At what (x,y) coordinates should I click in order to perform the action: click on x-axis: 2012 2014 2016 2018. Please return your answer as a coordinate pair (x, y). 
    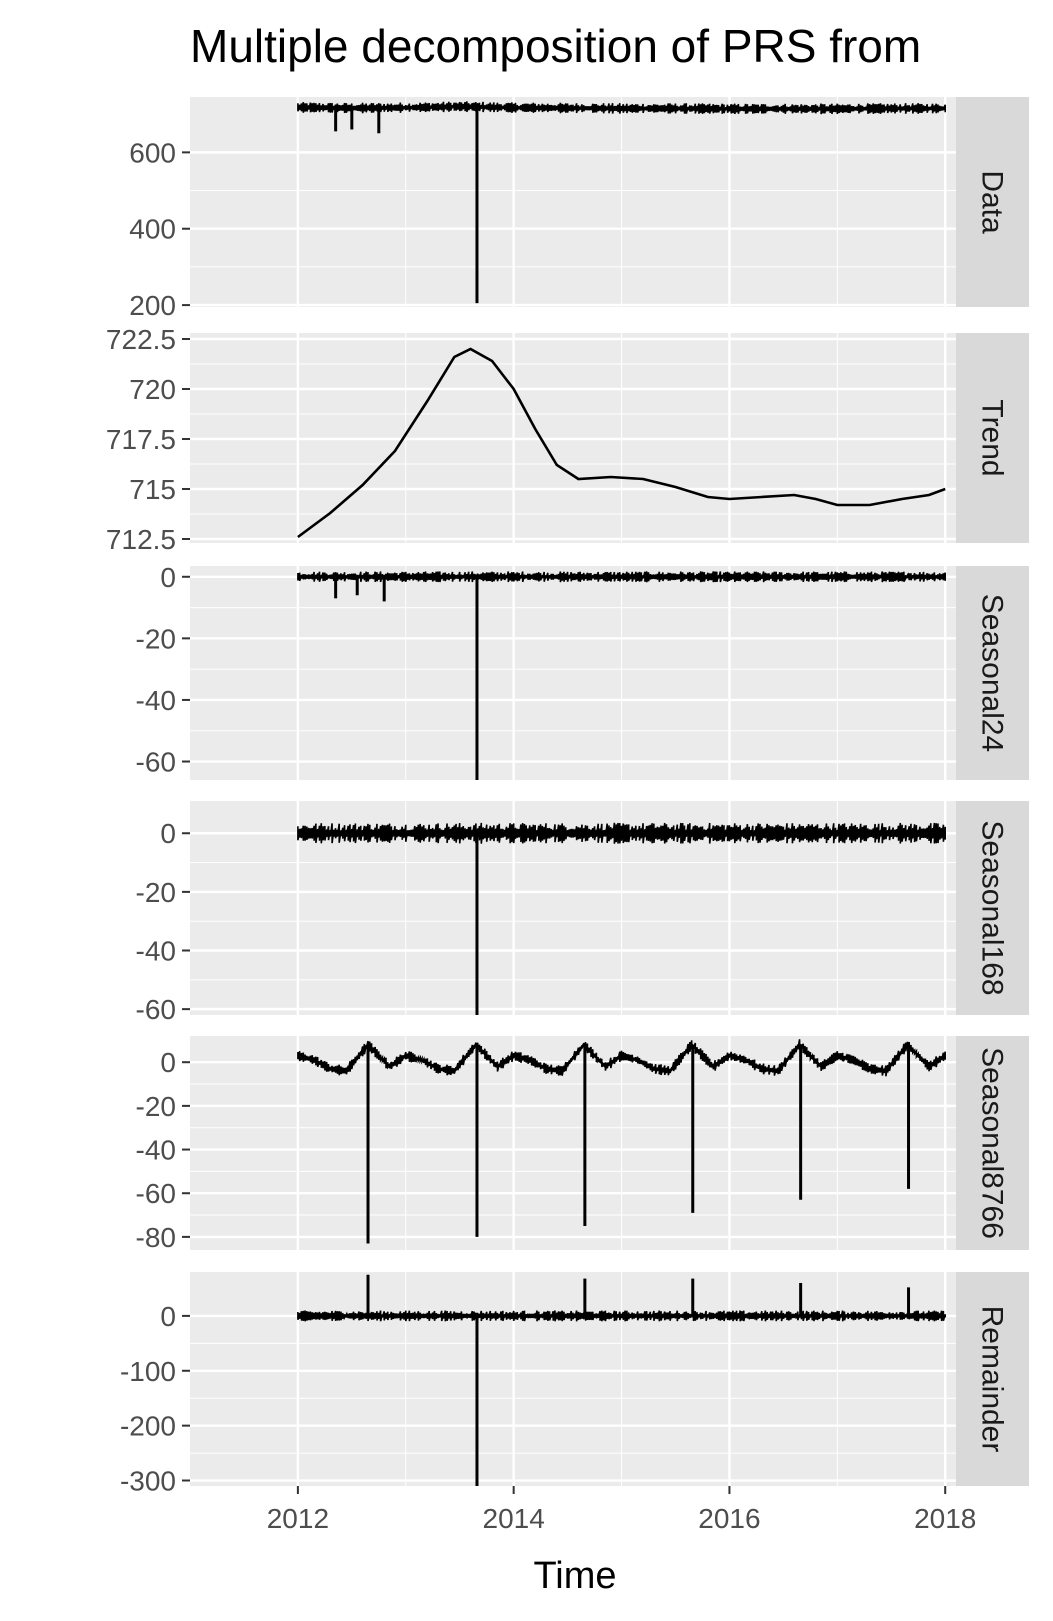
    Looking at the image, I should click on (621, 1510).